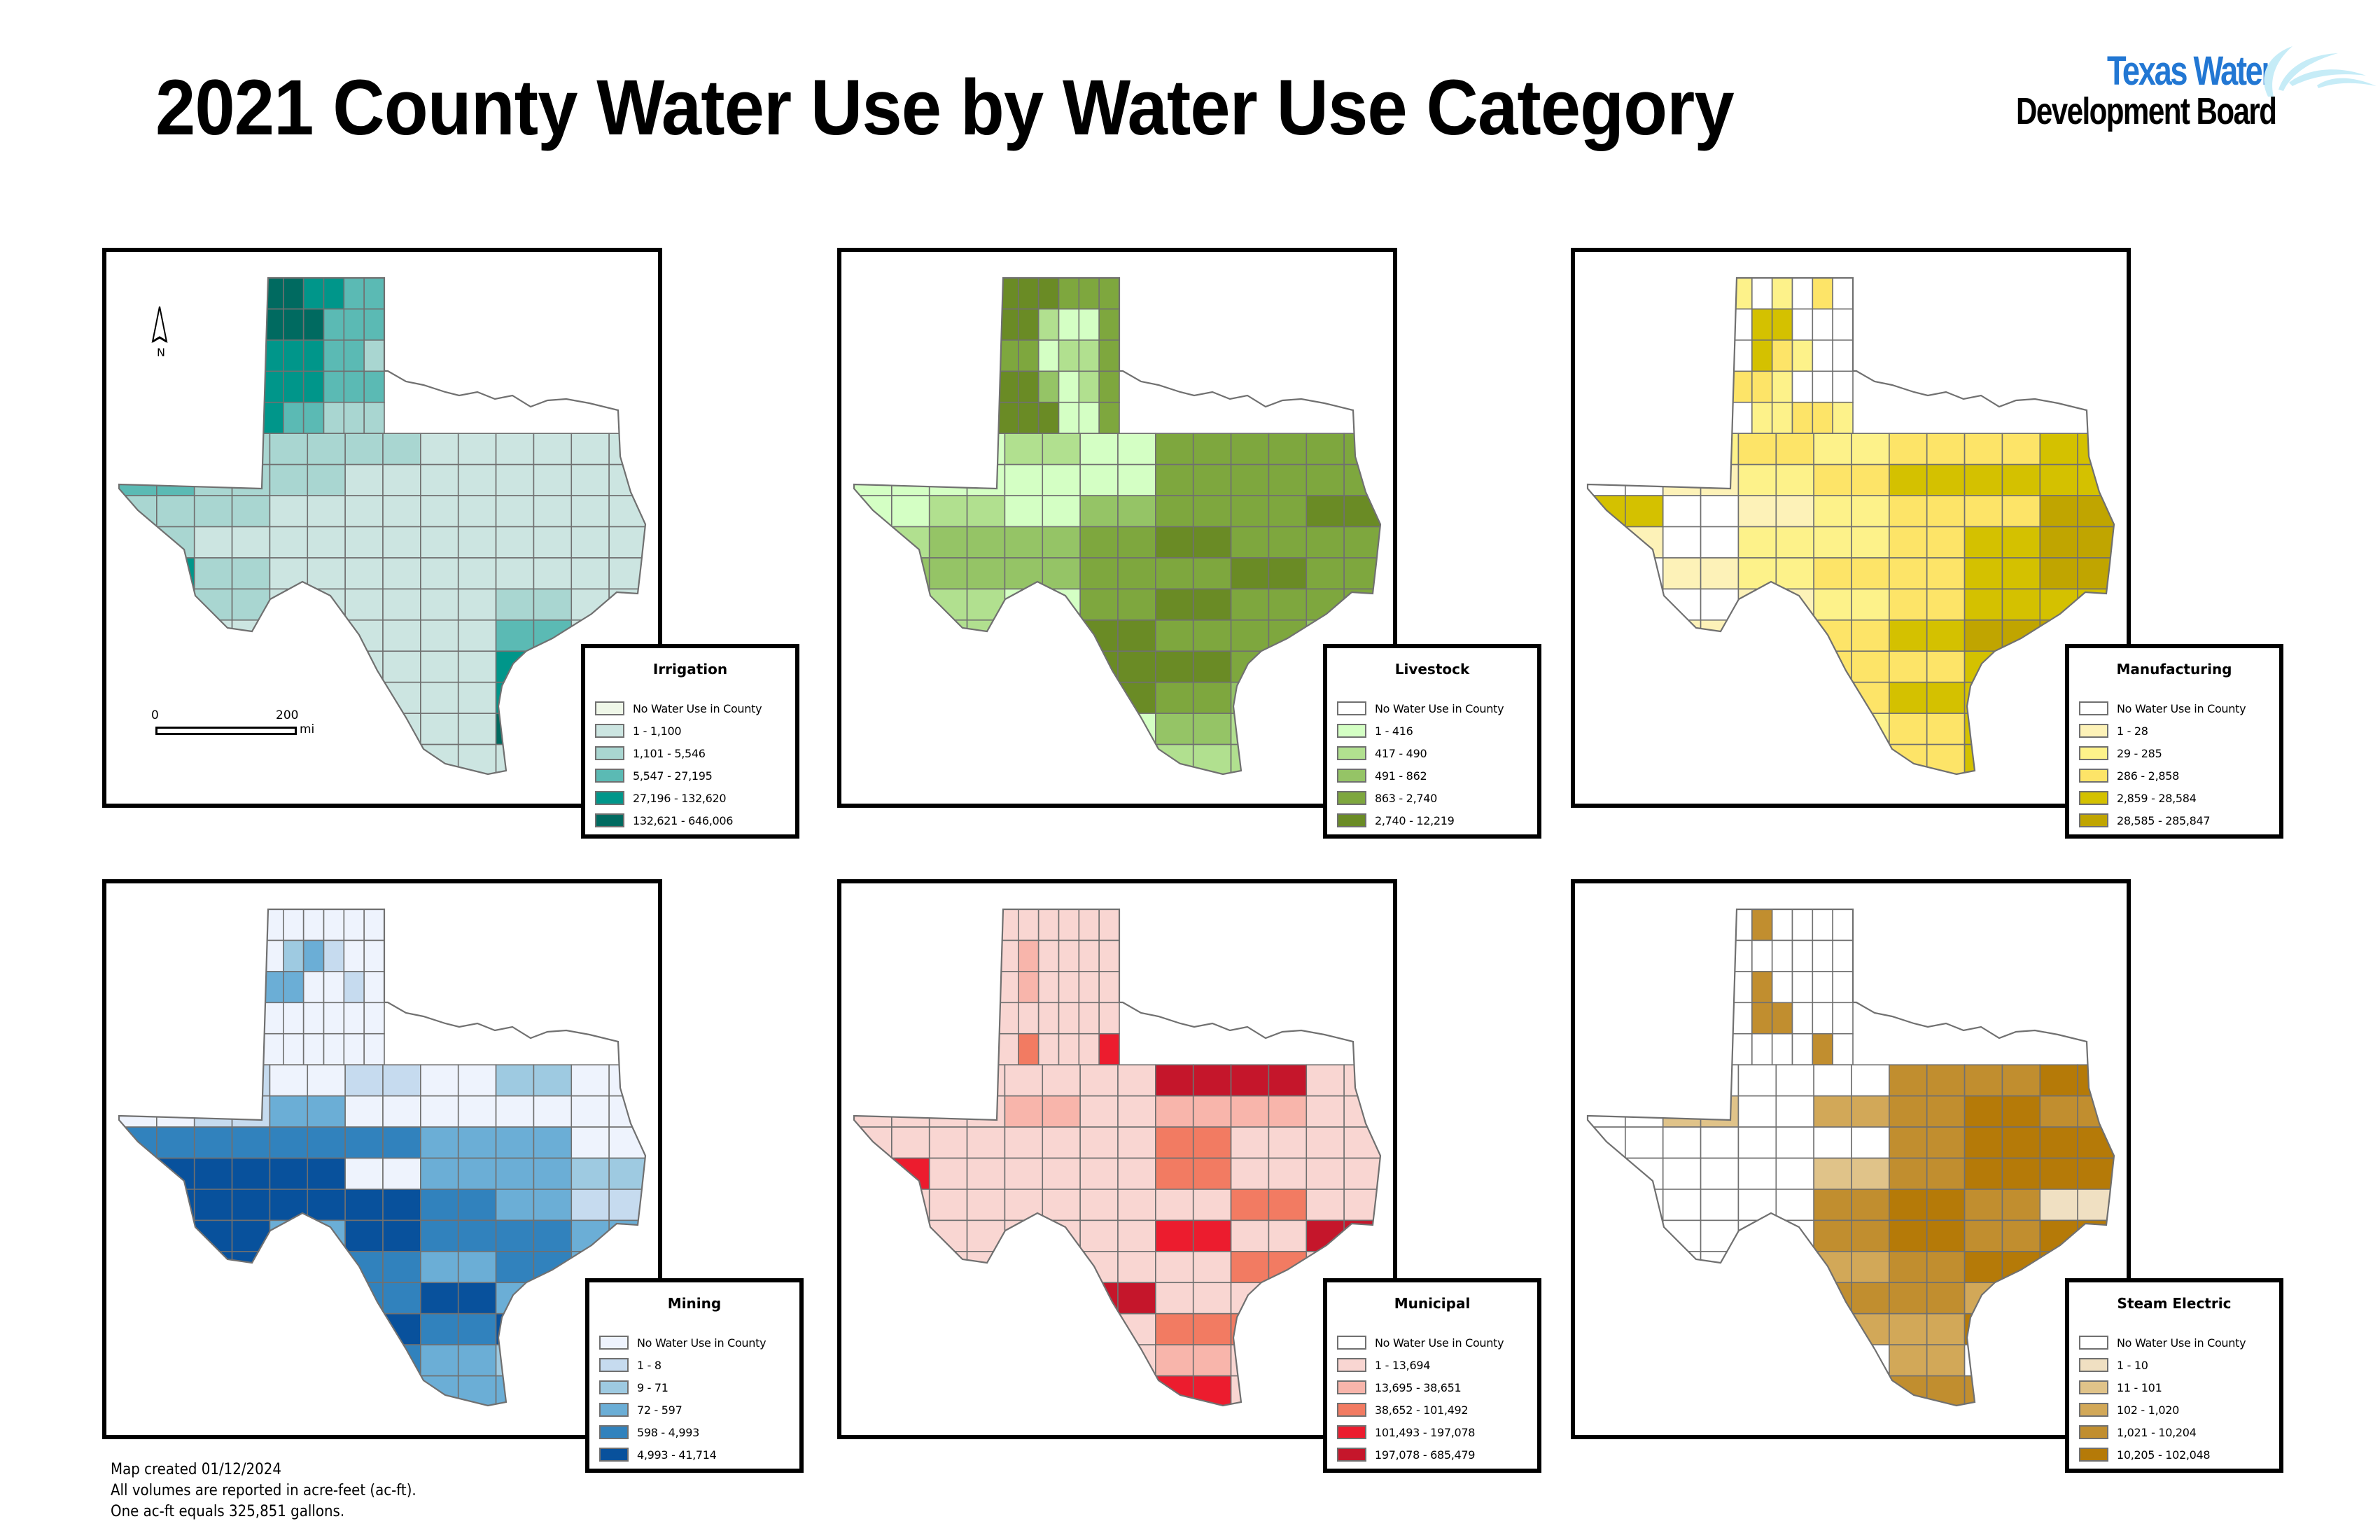 Image resolution: width=2380 pixels, height=1540 pixels. I want to click on note-created-date: Map created 01/12/2024, so click(196, 1469).